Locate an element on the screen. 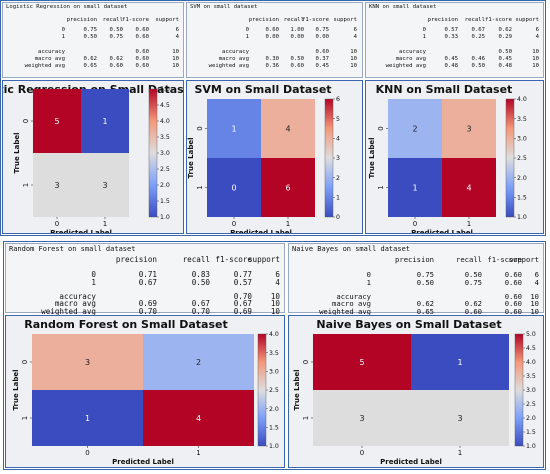  report-header: recall is located at coordinates (196, 259).